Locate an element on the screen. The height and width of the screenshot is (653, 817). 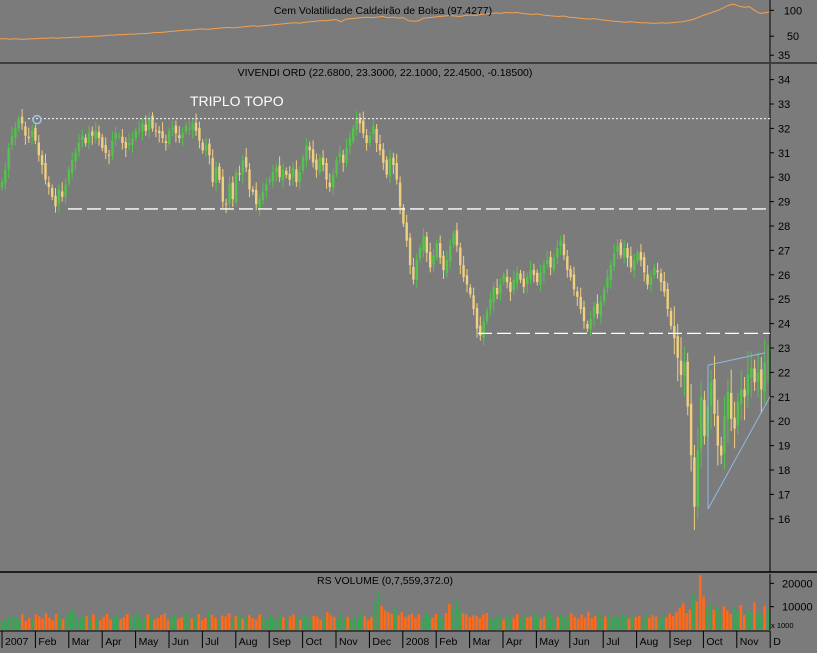
x-axis-tick-label: Feb is located at coordinates (47, 642).